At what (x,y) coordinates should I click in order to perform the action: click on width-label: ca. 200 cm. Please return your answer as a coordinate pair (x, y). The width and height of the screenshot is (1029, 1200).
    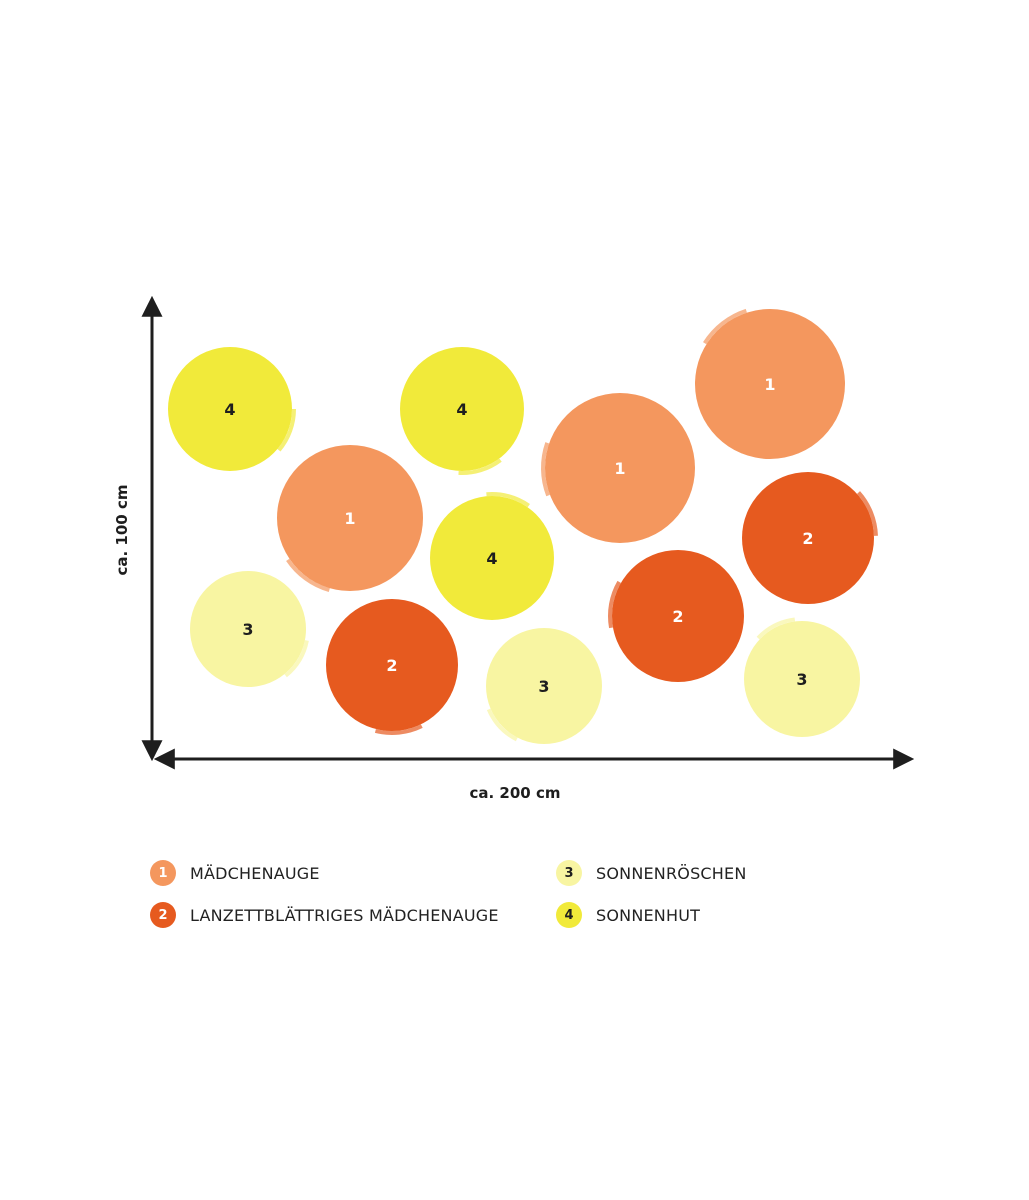
    Looking at the image, I should click on (515, 793).